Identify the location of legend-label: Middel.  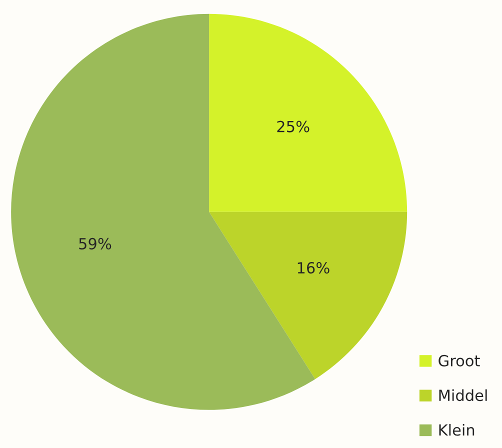
(463, 395).